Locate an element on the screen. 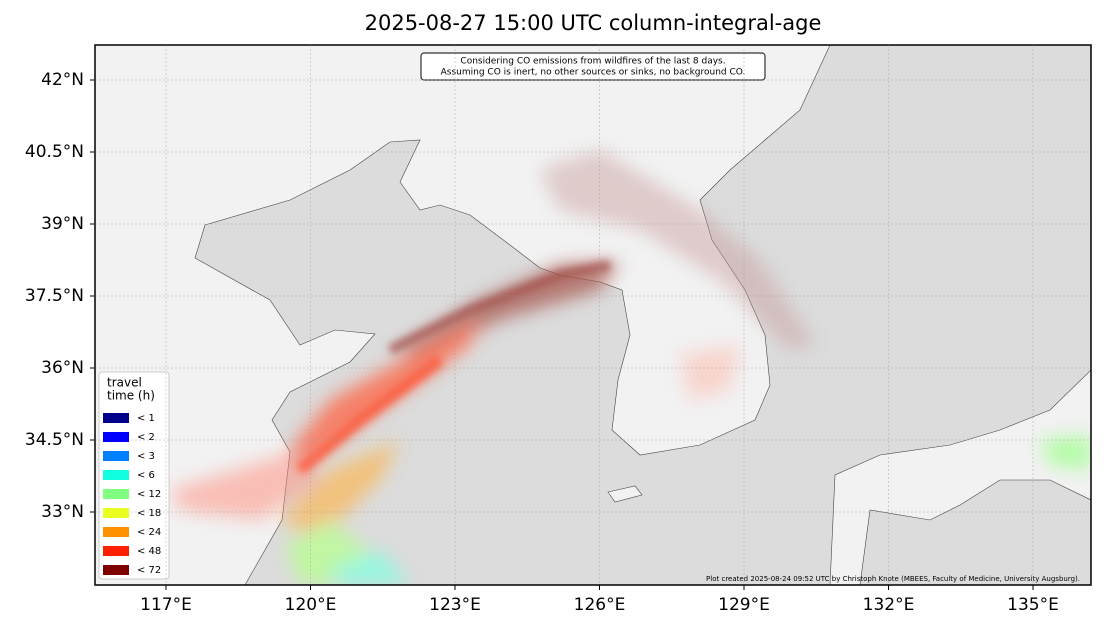 This screenshot has height=629, width=1106. lat-label: 39°N is located at coordinates (62, 224).